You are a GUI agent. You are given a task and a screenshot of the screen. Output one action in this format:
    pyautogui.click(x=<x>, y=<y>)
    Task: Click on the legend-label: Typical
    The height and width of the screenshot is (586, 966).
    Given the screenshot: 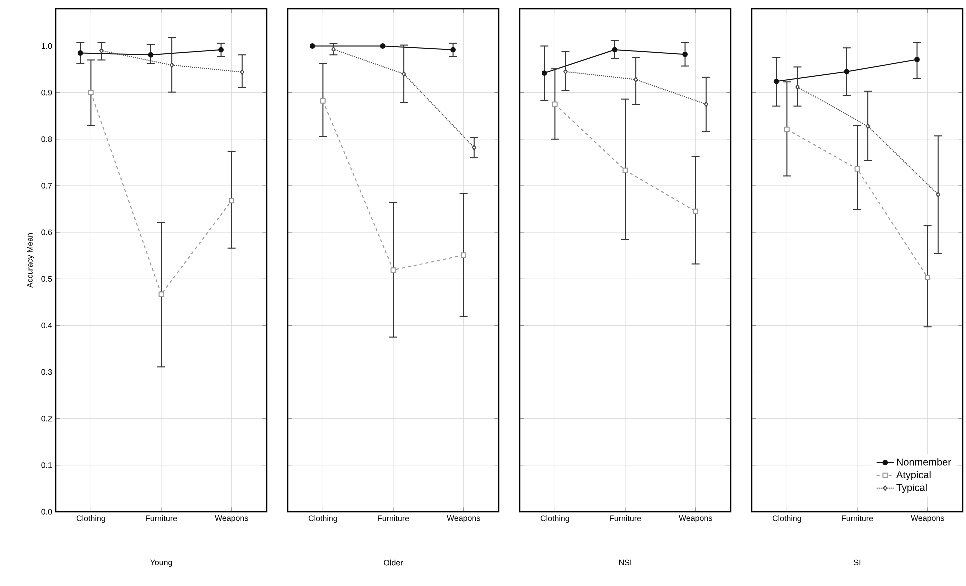 What is the action you would take?
    pyautogui.click(x=911, y=489)
    